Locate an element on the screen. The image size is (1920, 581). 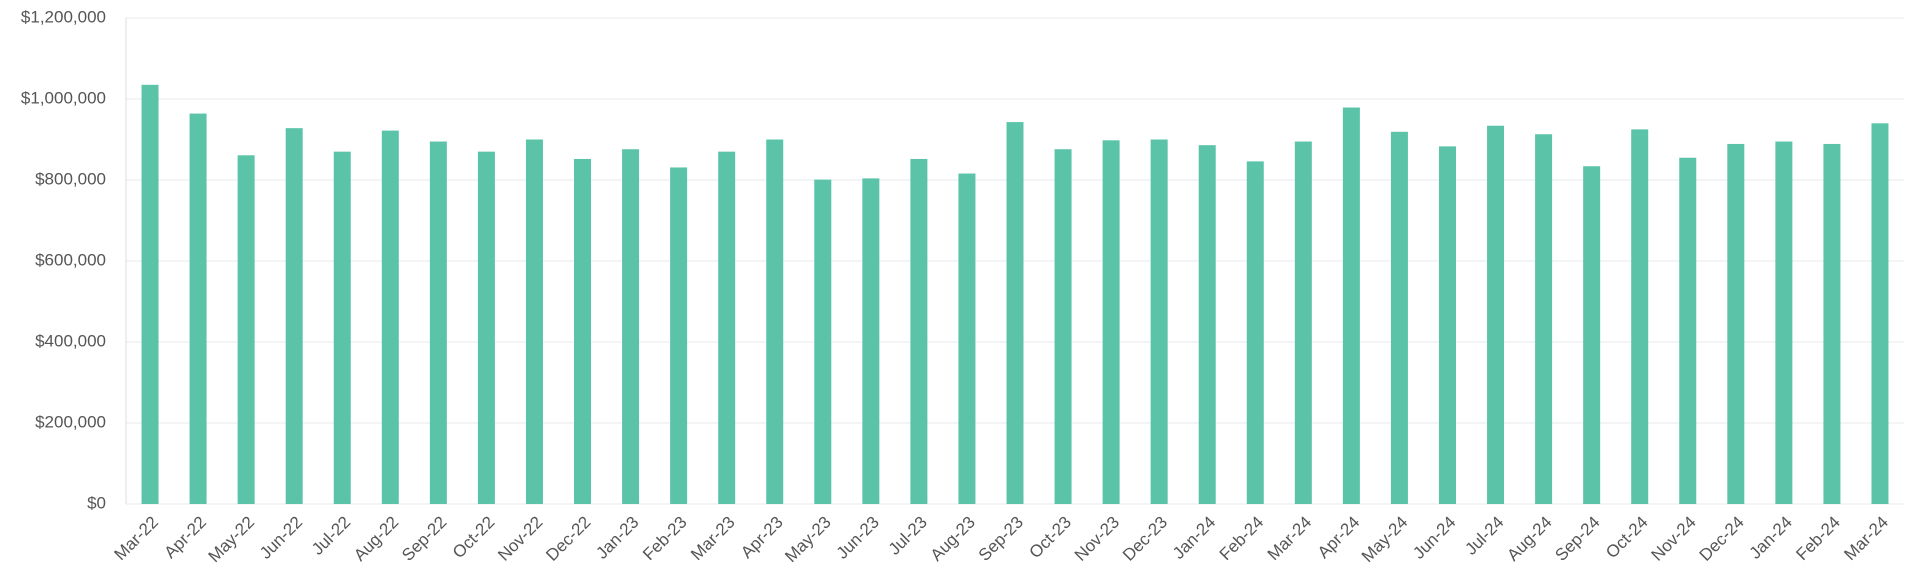
x-tick-label: Aug-24 is located at coordinates (1529, 539).